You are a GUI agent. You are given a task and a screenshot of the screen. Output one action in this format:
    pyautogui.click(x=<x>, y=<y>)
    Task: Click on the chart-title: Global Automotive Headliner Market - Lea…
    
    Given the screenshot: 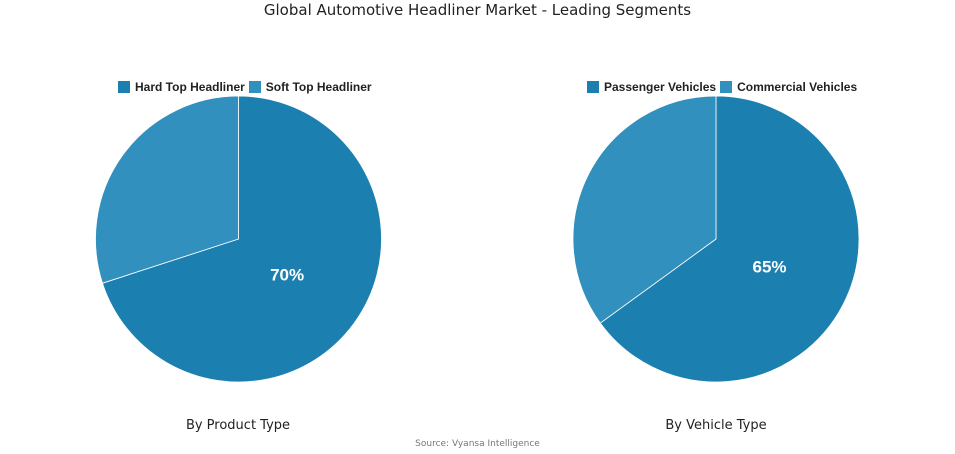 What is the action you would take?
    pyautogui.click(x=477, y=10)
    